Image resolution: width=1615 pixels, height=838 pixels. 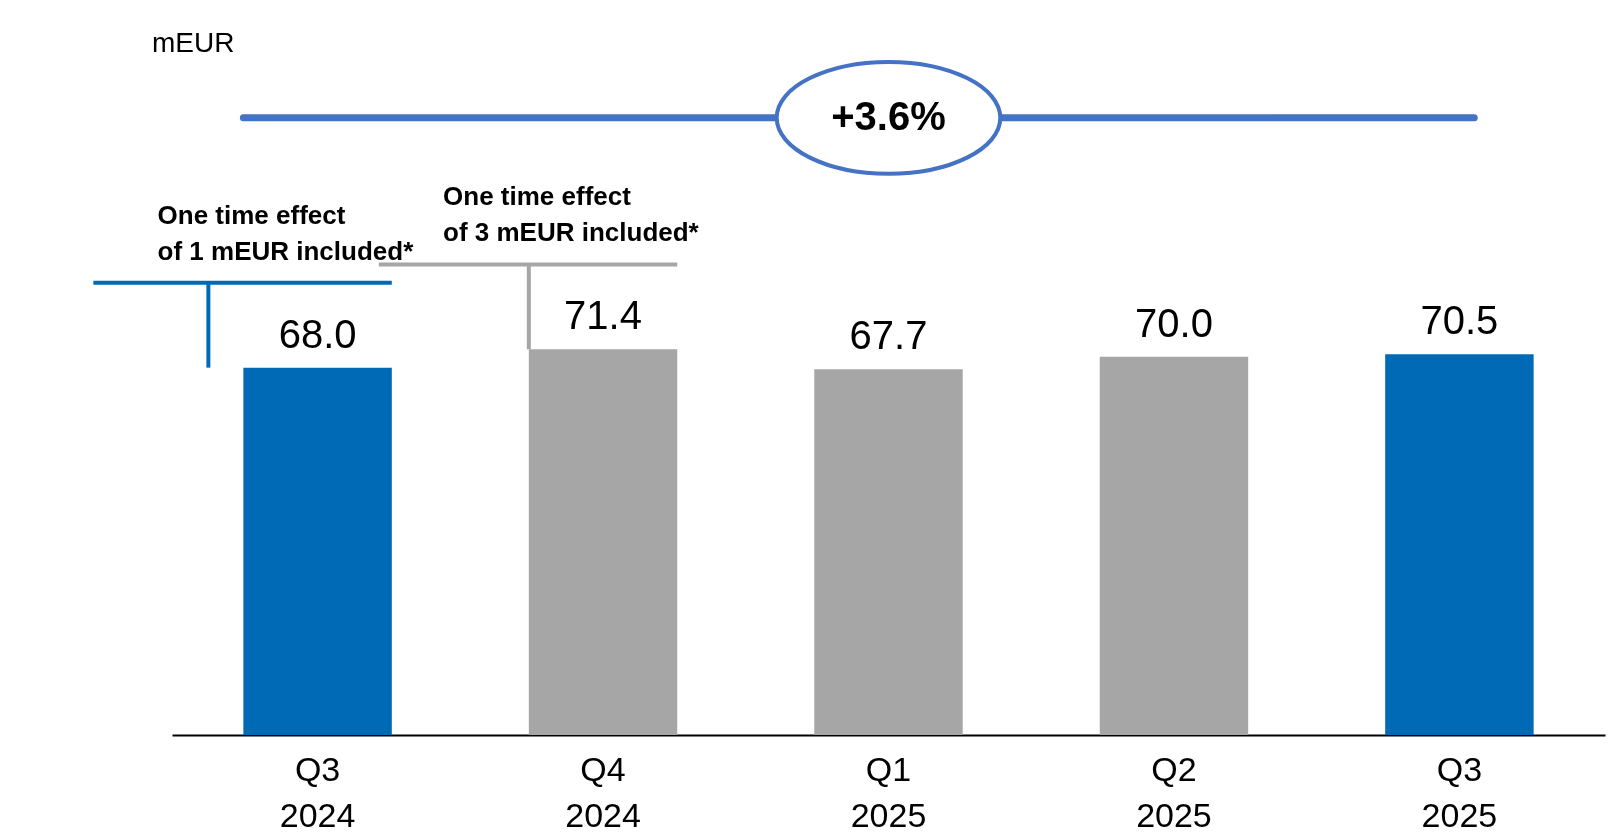 I want to click on x-tick-label: Q2 2025, so click(x=1174, y=791).